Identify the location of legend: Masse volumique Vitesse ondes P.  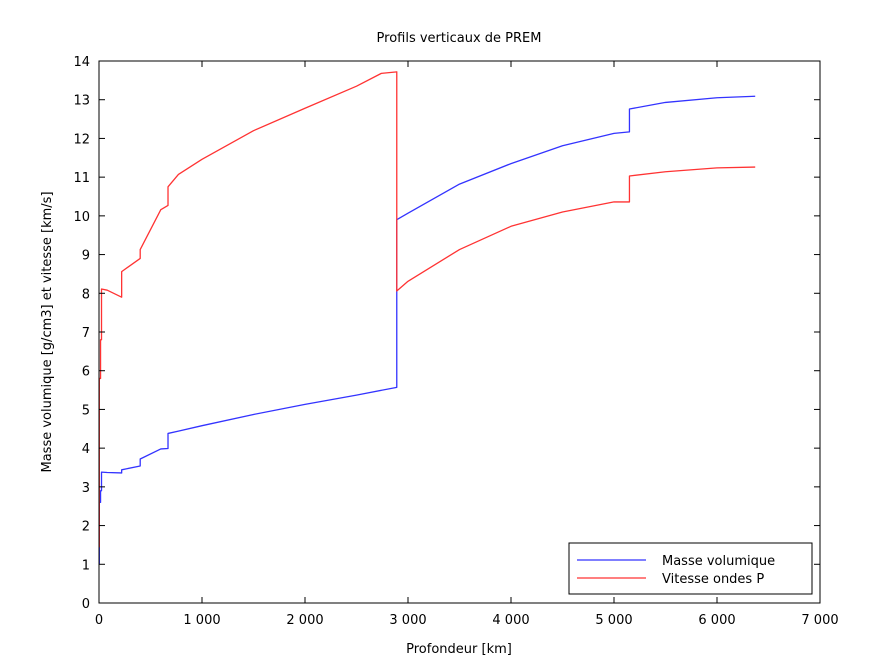
(690, 568).